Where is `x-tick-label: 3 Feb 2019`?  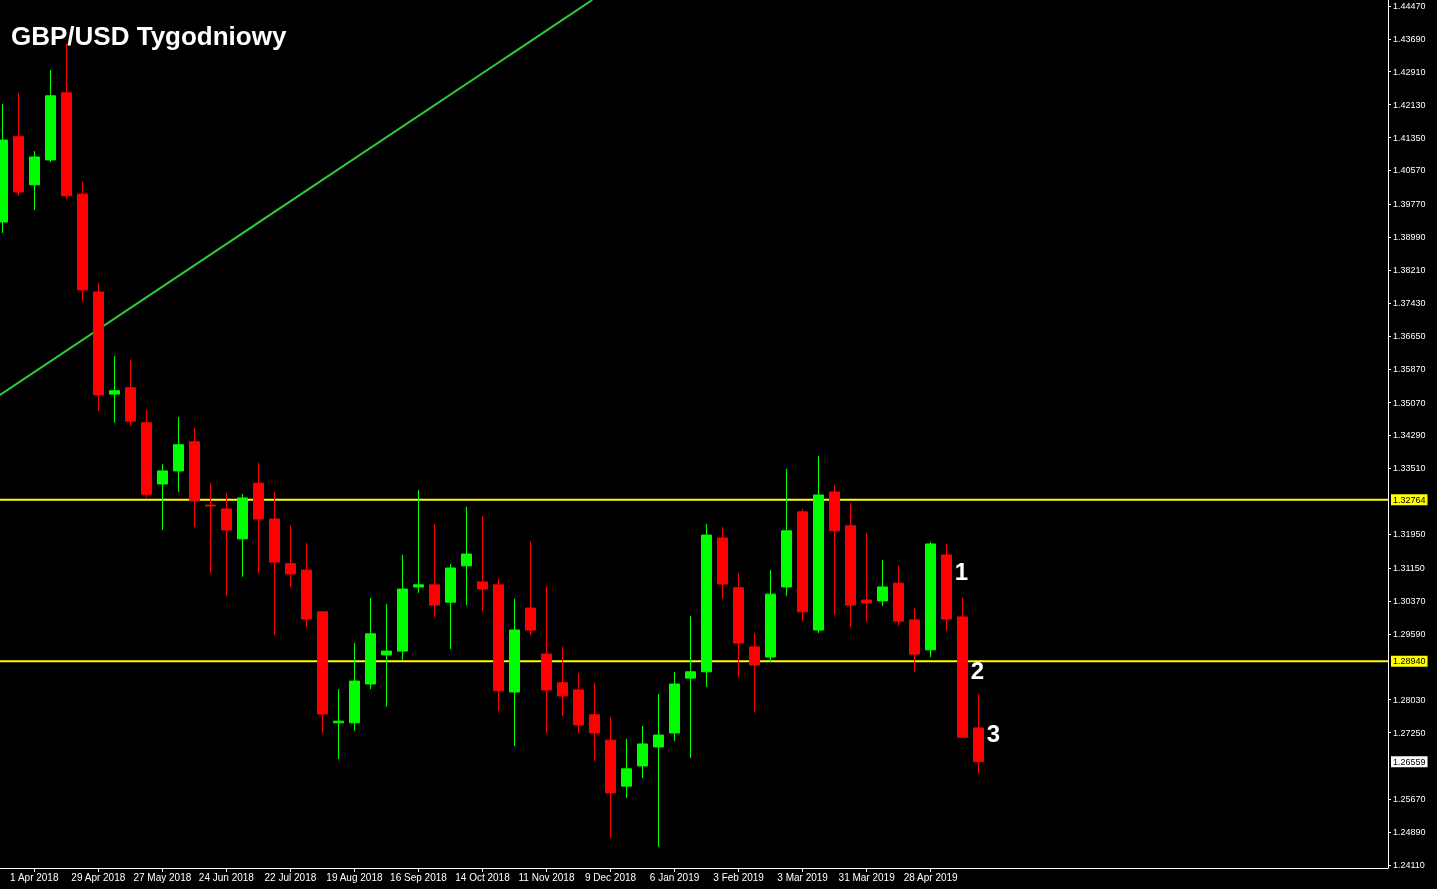
x-tick-label: 3 Feb 2019 is located at coordinates (739, 877).